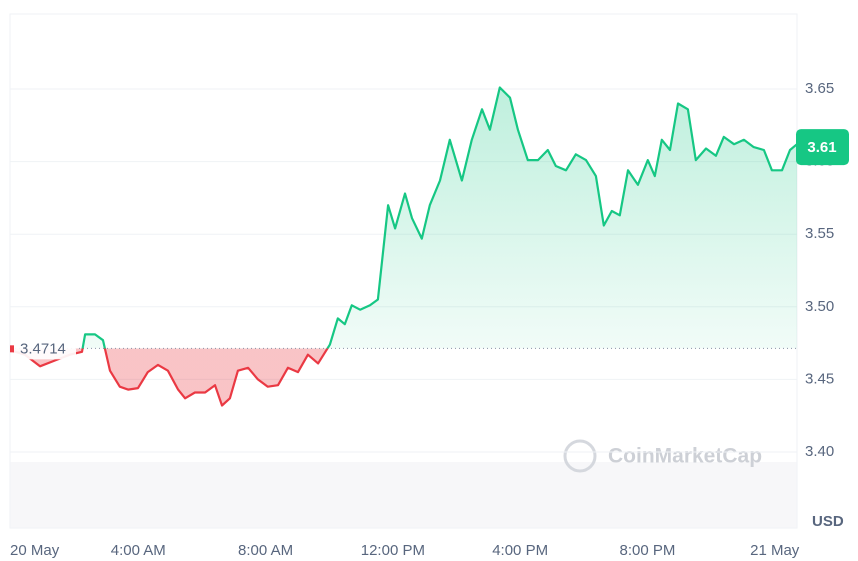  Describe the element at coordinates (819, 233) in the screenshot. I see `y-tick-label: 3.55` at that location.